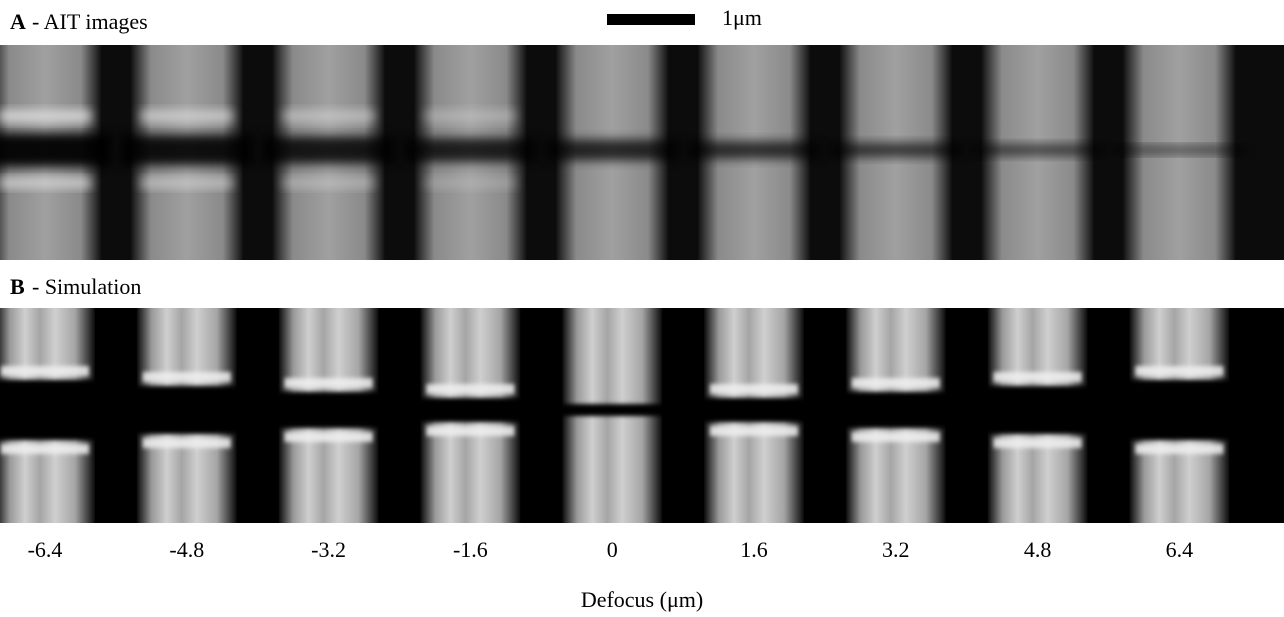  What do you see at coordinates (1180, 549) in the screenshot?
I see `defocus-label: 6.4` at bounding box center [1180, 549].